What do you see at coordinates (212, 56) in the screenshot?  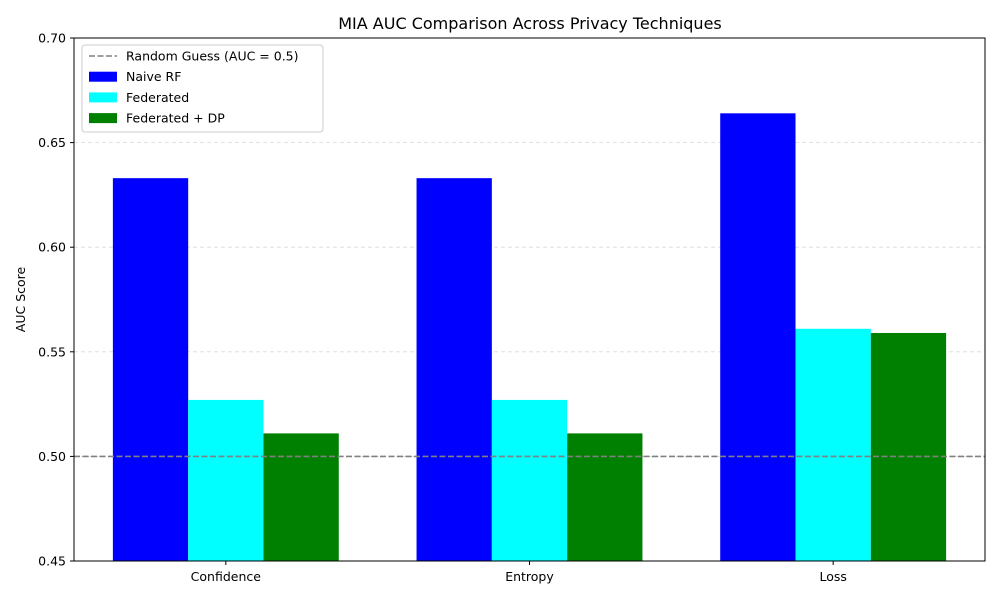 I see `legend-label: Random Guess (AUC = 0.5)` at bounding box center [212, 56].